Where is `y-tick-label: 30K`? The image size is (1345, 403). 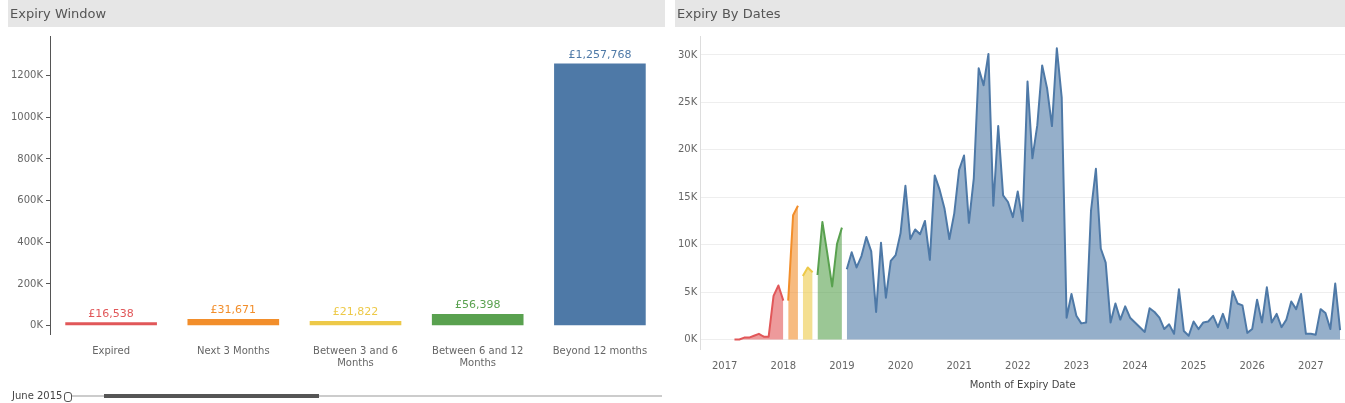 y-tick-label: 30K is located at coordinates (687, 54).